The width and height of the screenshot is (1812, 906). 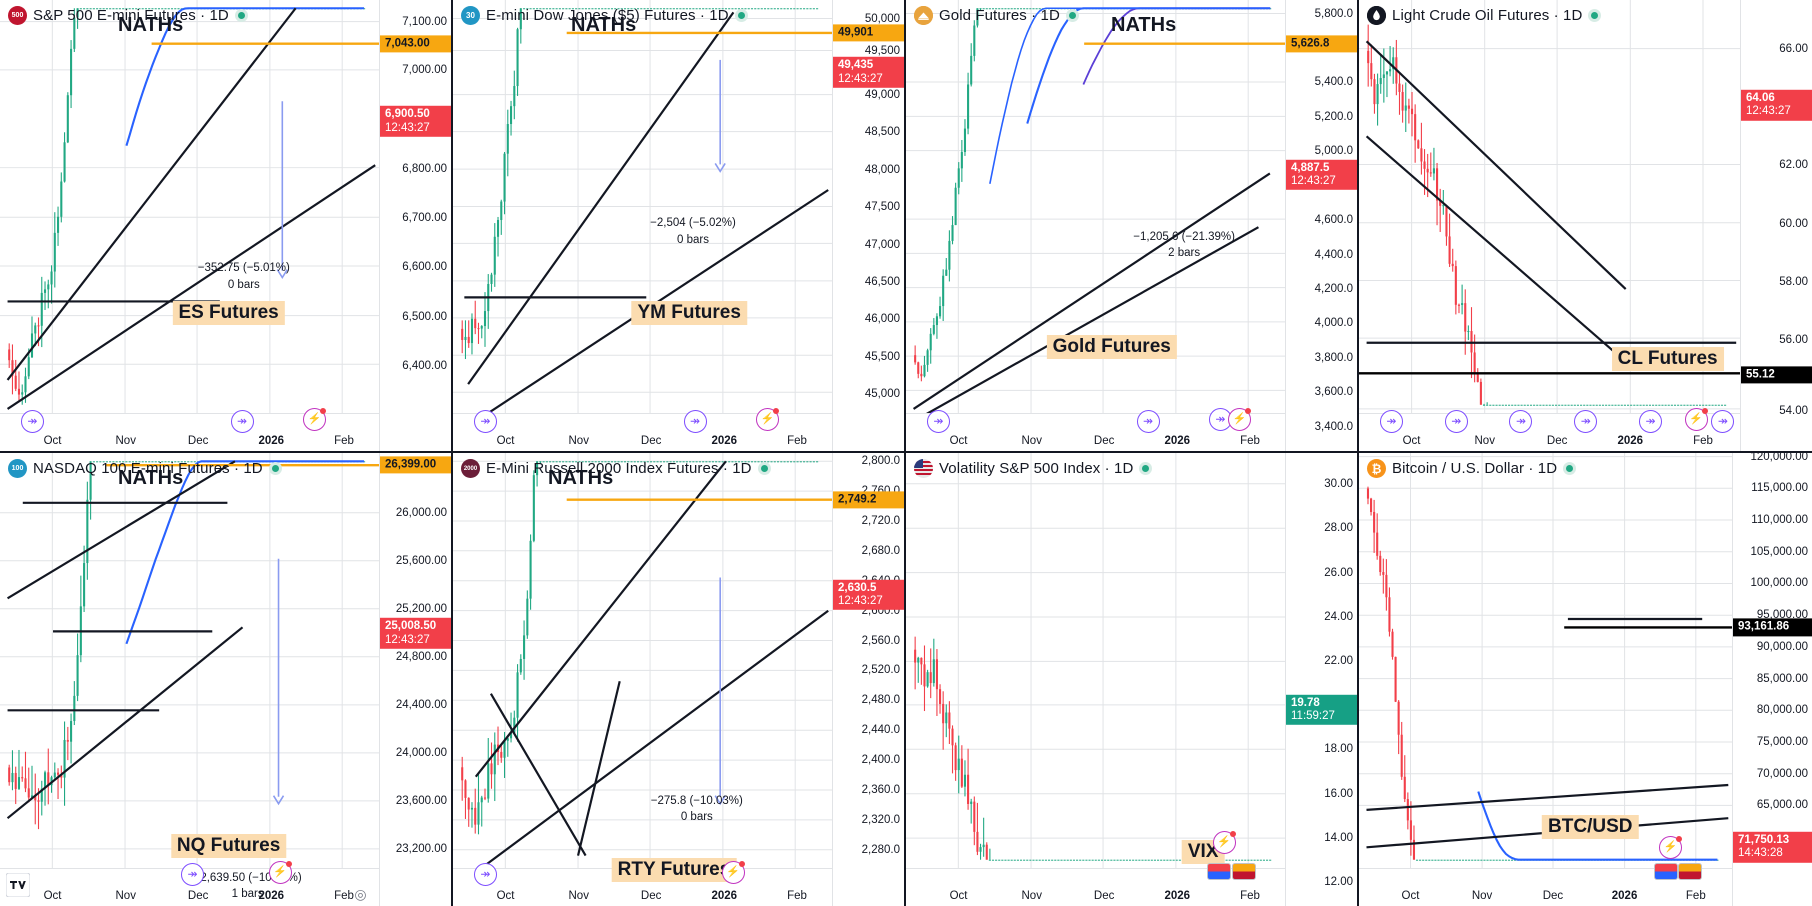 I want to click on price-tick: 2,520.0, so click(x=880, y=670).